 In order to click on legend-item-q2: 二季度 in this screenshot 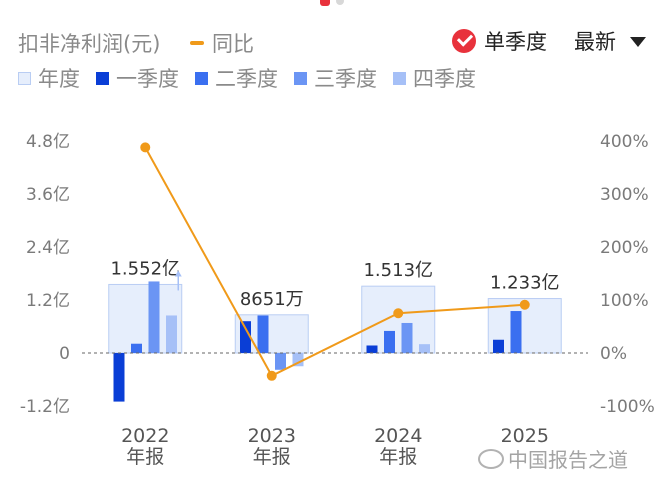, I will do `click(236, 78)`.